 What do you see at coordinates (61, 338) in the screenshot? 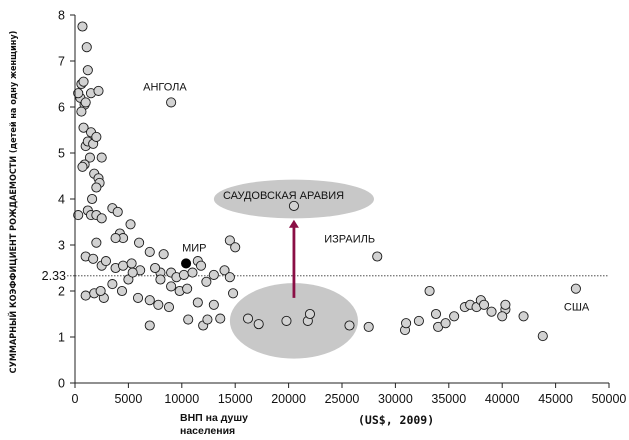
I see `y-tick-label: 1` at bounding box center [61, 338].